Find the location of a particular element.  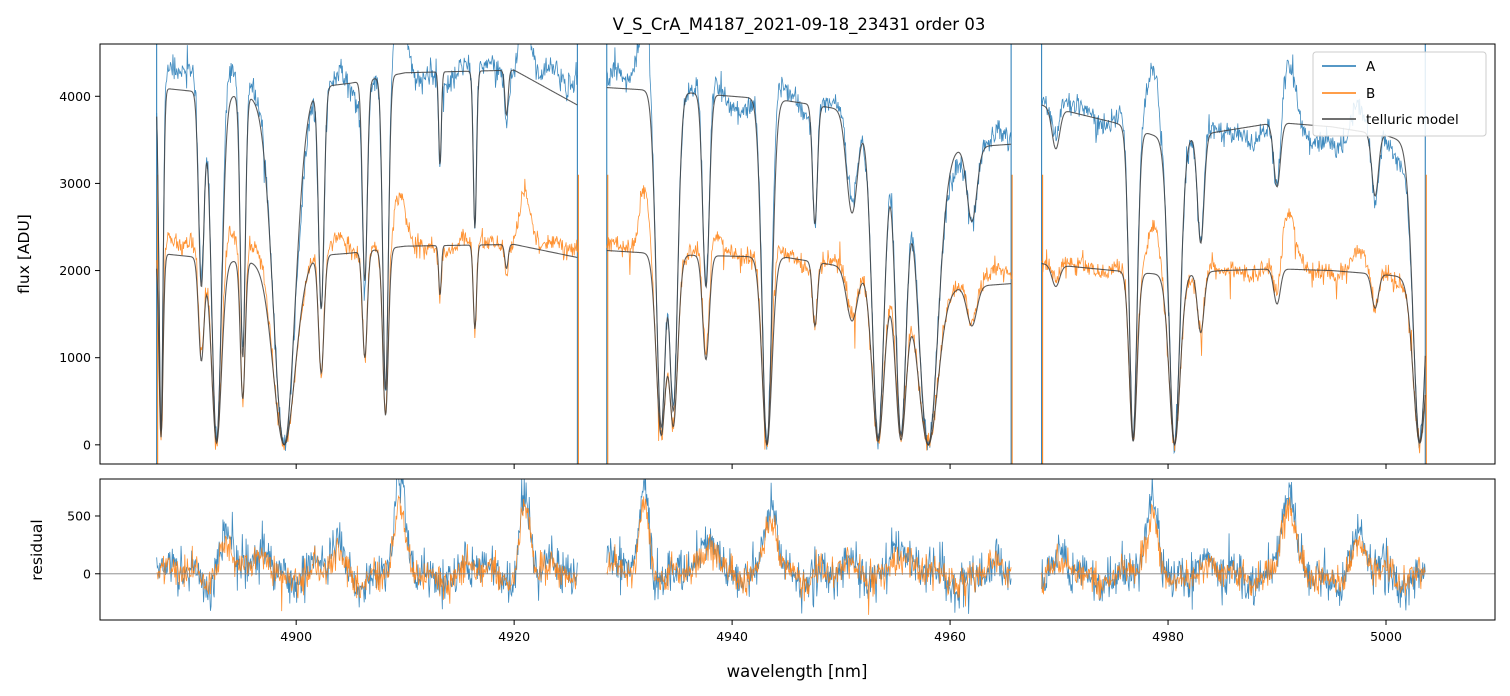

residual-ylabel: residual is located at coordinates (37, 549).